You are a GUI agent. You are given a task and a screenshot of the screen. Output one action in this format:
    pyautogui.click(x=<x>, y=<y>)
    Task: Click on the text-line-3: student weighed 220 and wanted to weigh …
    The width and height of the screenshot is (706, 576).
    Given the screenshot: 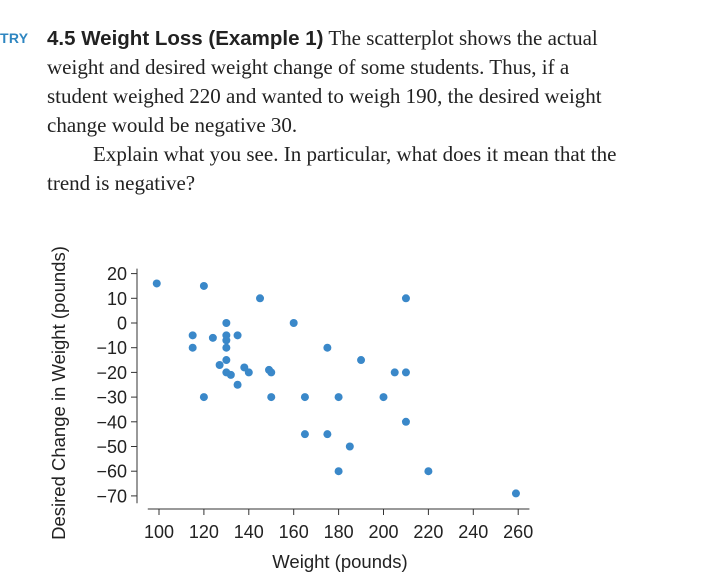 What is the action you would take?
    pyautogui.click(x=324, y=96)
    